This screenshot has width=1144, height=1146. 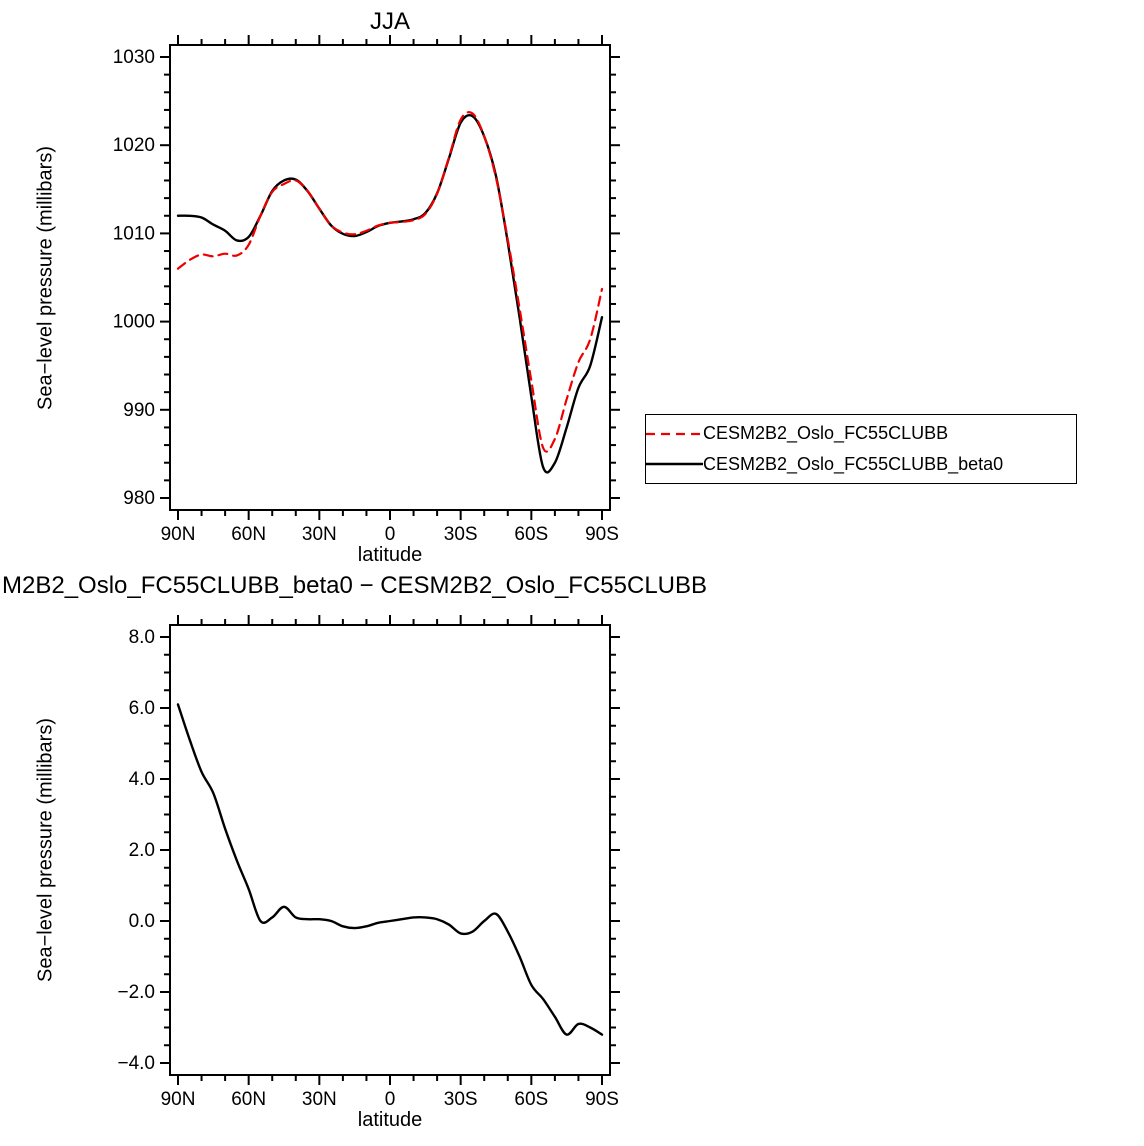 I want to click on y-tick-label: 2.0, so click(x=142, y=850).